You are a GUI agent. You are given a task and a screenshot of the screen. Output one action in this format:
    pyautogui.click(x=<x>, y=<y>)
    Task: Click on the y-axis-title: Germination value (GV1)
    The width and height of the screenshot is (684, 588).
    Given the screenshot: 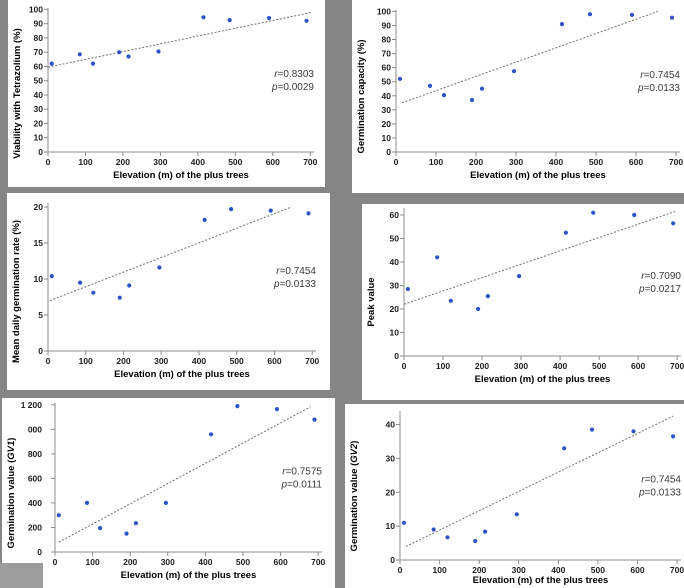 What is the action you would take?
    pyautogui.click(x=11, y=493)
    